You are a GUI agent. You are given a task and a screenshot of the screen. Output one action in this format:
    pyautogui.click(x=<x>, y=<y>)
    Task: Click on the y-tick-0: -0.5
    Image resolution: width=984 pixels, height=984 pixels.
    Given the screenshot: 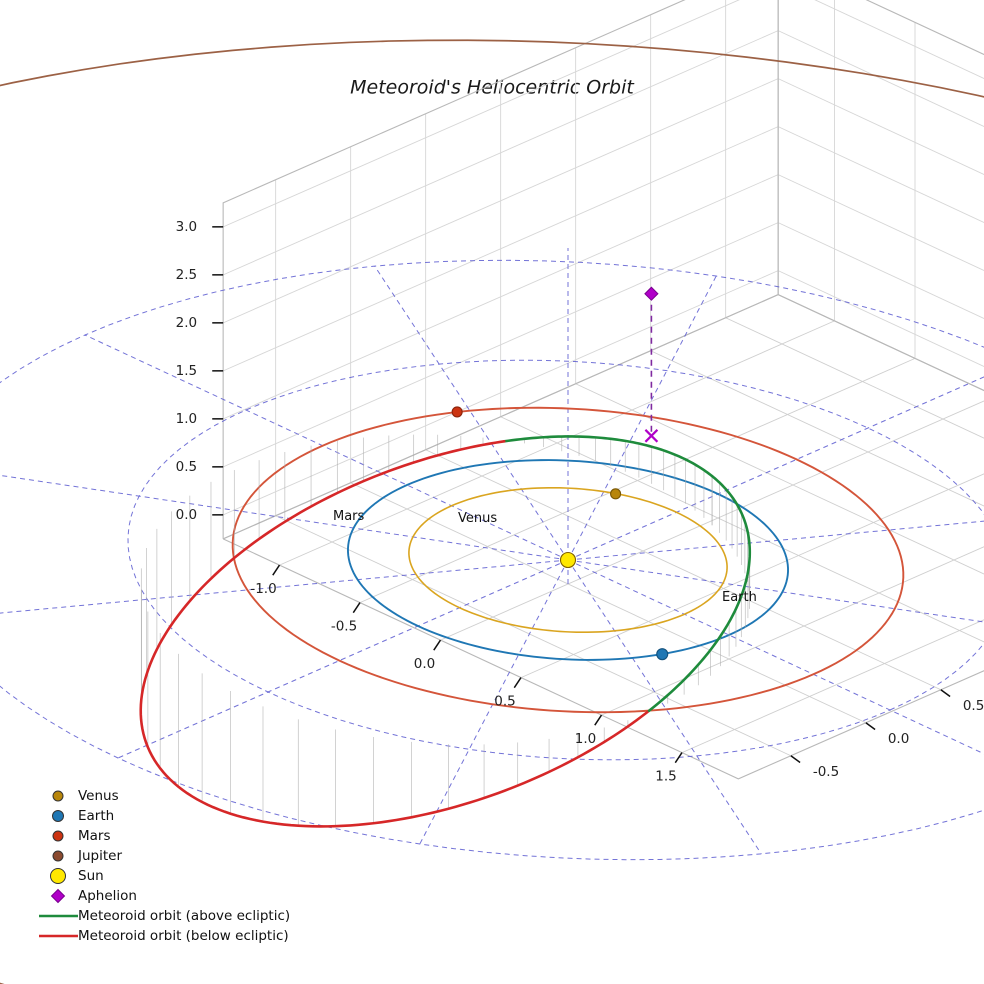 What is the action you would take?
    pyautogui.click(x=826, y=772)
    